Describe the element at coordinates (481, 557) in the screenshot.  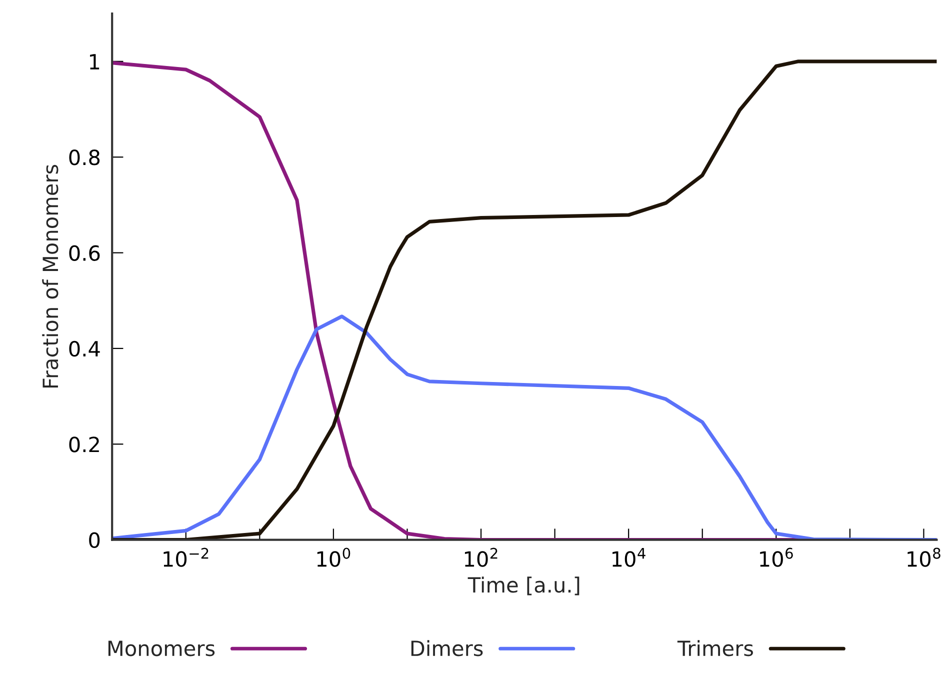
I see `x-tick-label: 10$^{2}$` at that location.